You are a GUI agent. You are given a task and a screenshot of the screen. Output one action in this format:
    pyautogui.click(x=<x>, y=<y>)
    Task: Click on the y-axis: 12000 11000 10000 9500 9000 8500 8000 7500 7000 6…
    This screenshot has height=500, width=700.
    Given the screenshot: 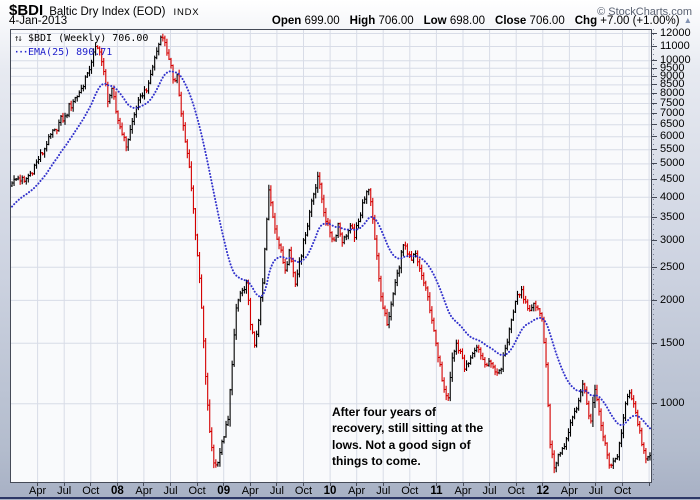 What is the action you would take?
    pyautogui.click(x=676, y=254)
    